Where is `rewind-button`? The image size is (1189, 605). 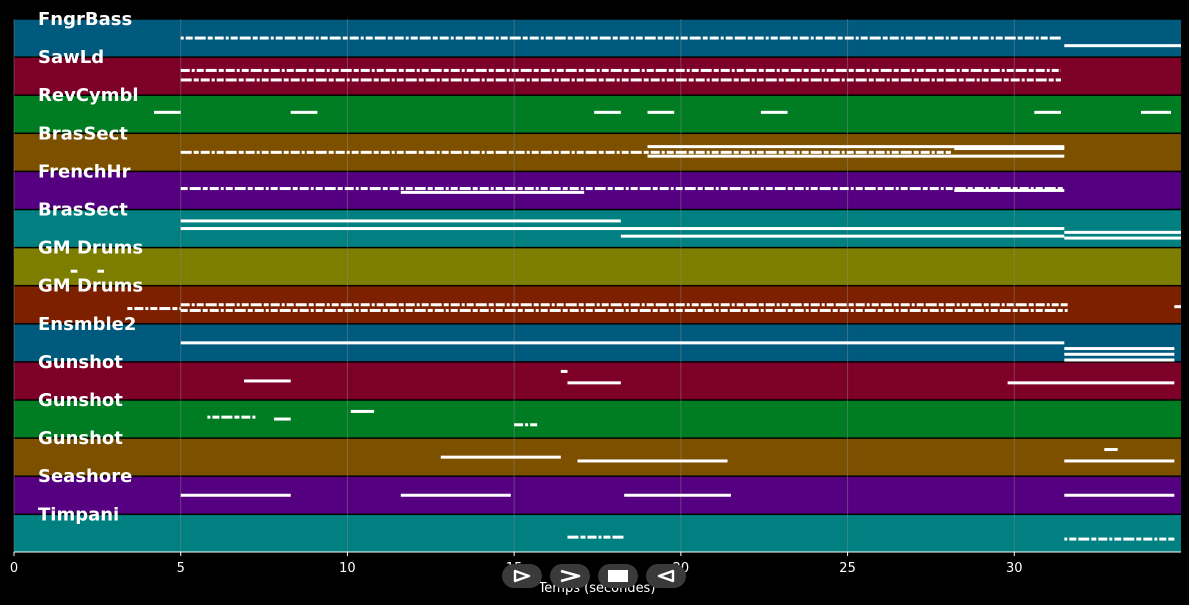
rewind-button is located at coordinates (666, 576).